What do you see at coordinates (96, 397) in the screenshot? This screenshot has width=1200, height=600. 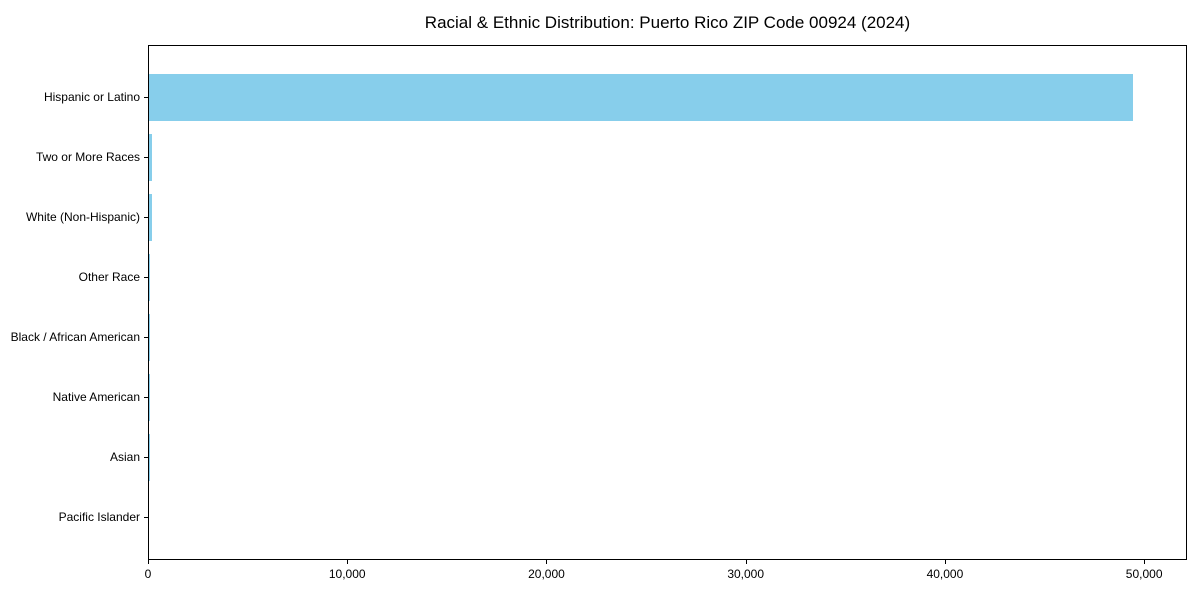 I see `y-tick-label: Native American` at bounding box center [96, 397].